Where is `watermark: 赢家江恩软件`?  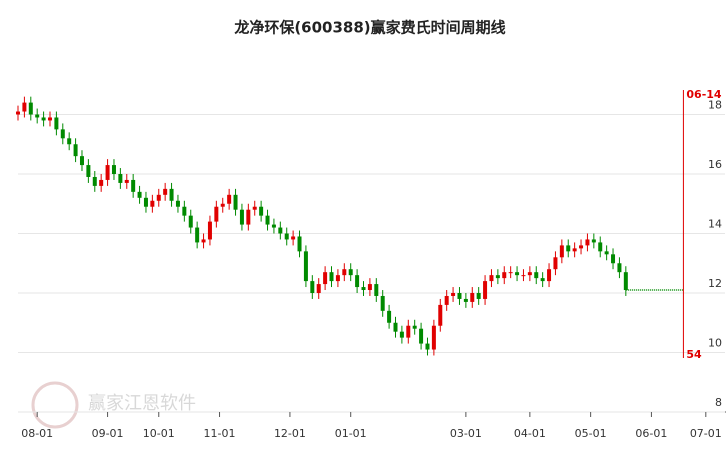
watermark: 赢家江恩软件 is located at coordinates (142, 403).